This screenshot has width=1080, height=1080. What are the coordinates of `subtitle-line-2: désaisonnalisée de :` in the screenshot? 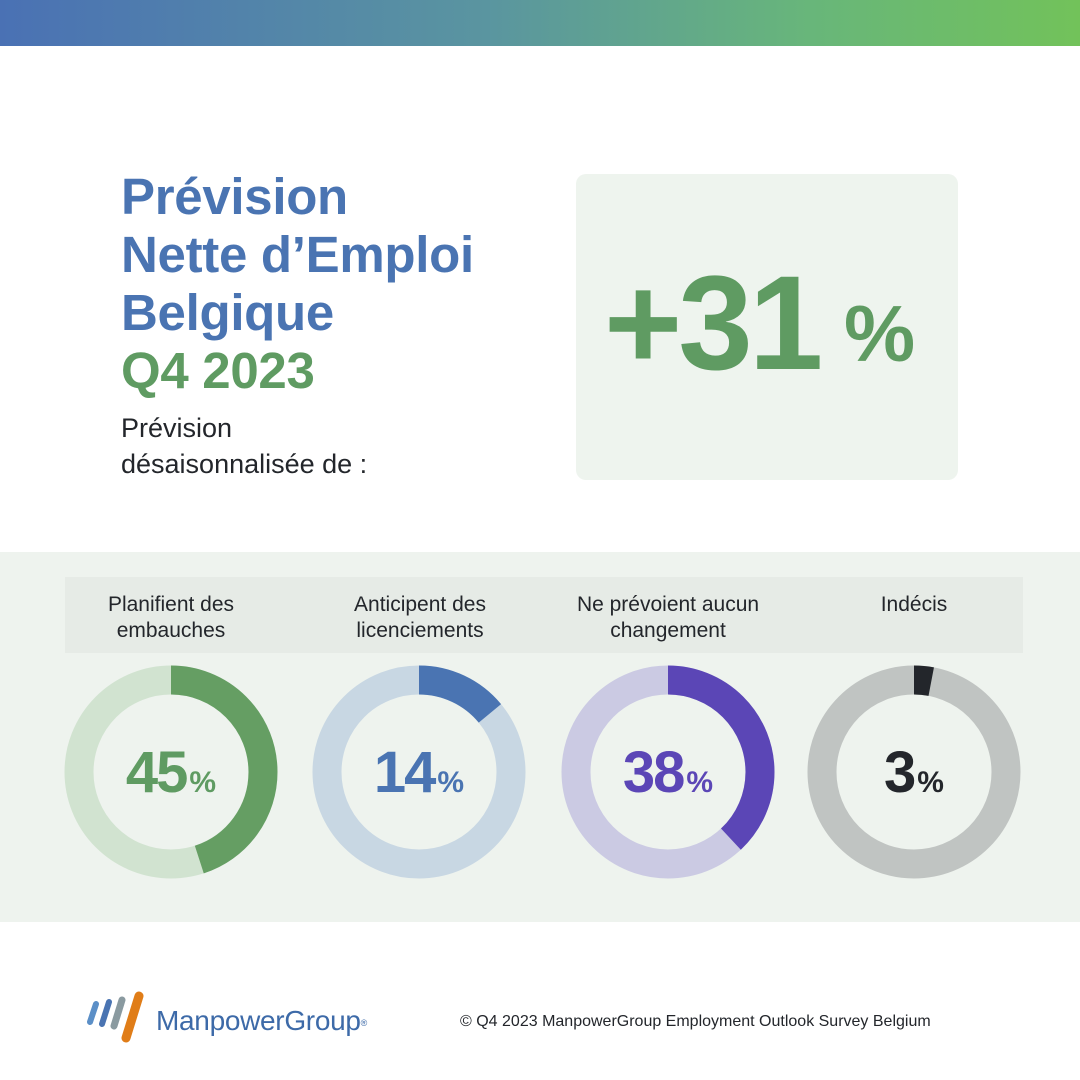 It's located at (244, 464).